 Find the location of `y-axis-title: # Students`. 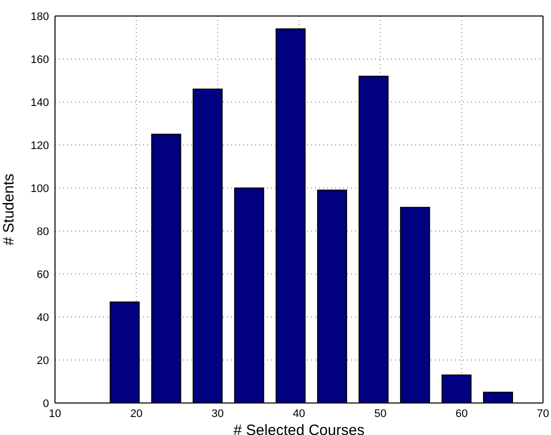

y-axis-title: # Students is located at coordinates (9, 210).